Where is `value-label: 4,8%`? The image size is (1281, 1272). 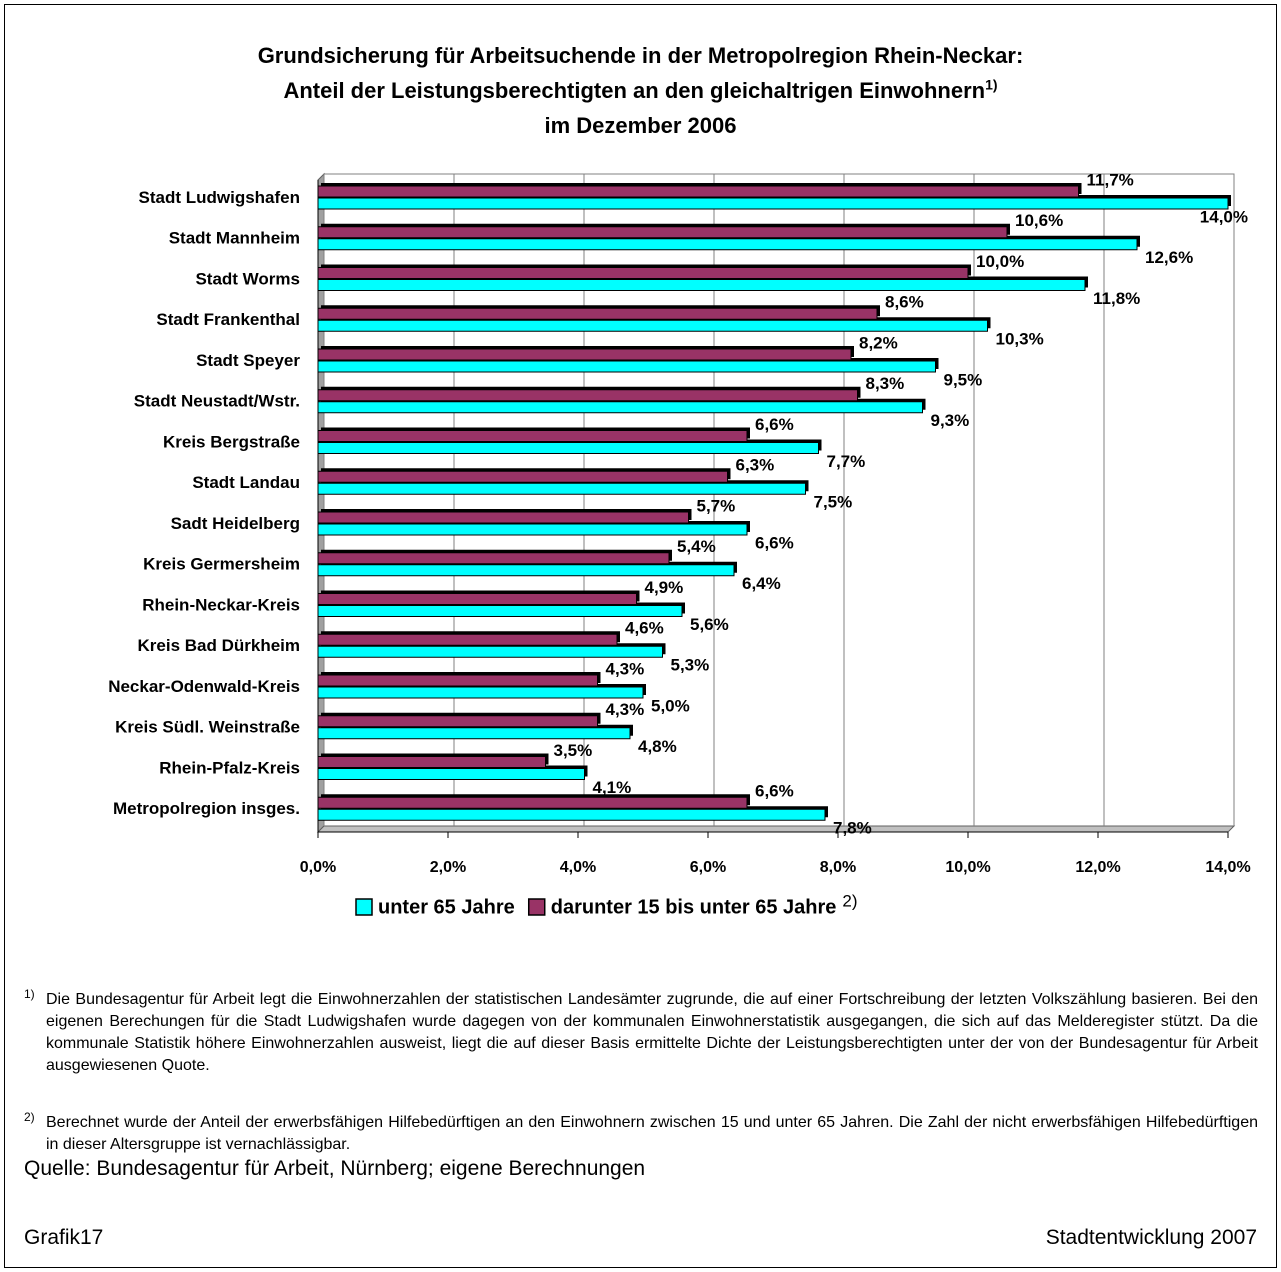
value-label: 4,8% is located at coordinates (657, 746).